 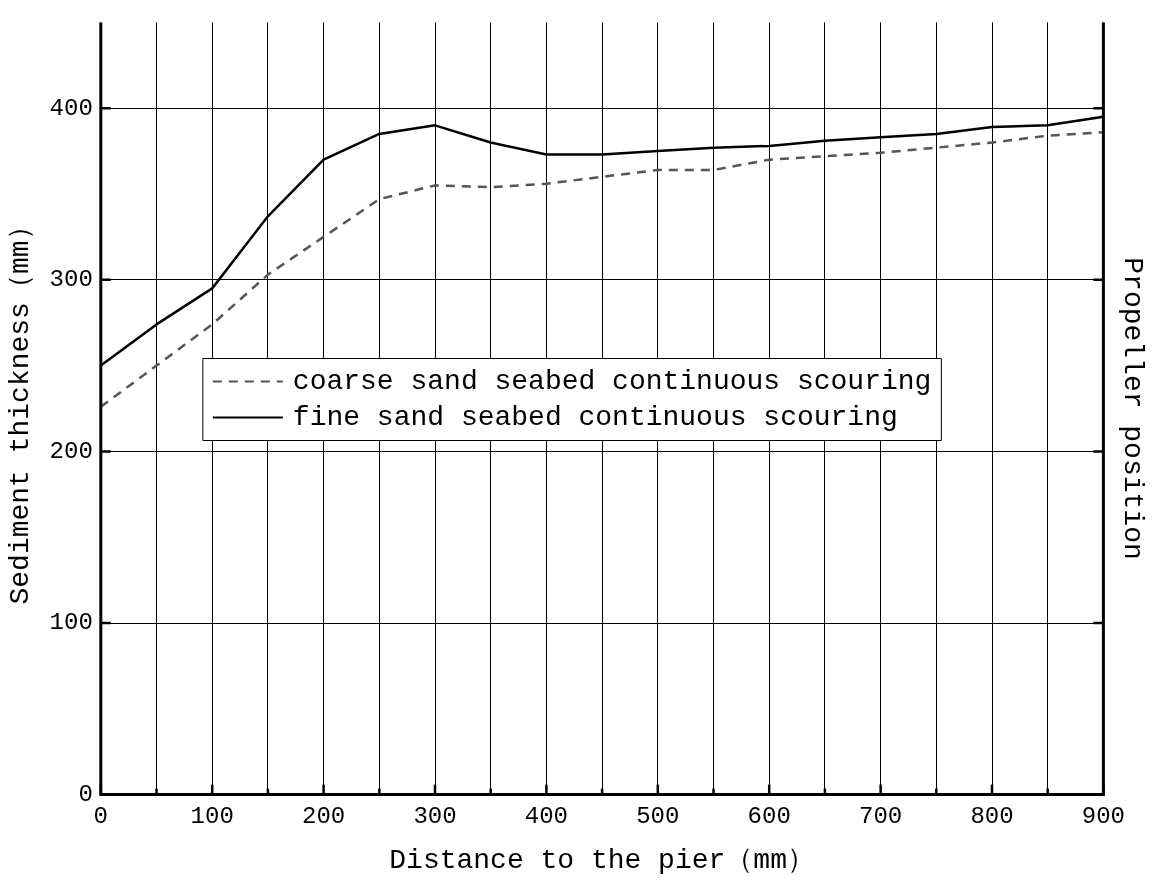 What do you see at coordinates (992, 817) in the screenshot?
I see `x-tick-label: 800` at bounding box center [992, 817].